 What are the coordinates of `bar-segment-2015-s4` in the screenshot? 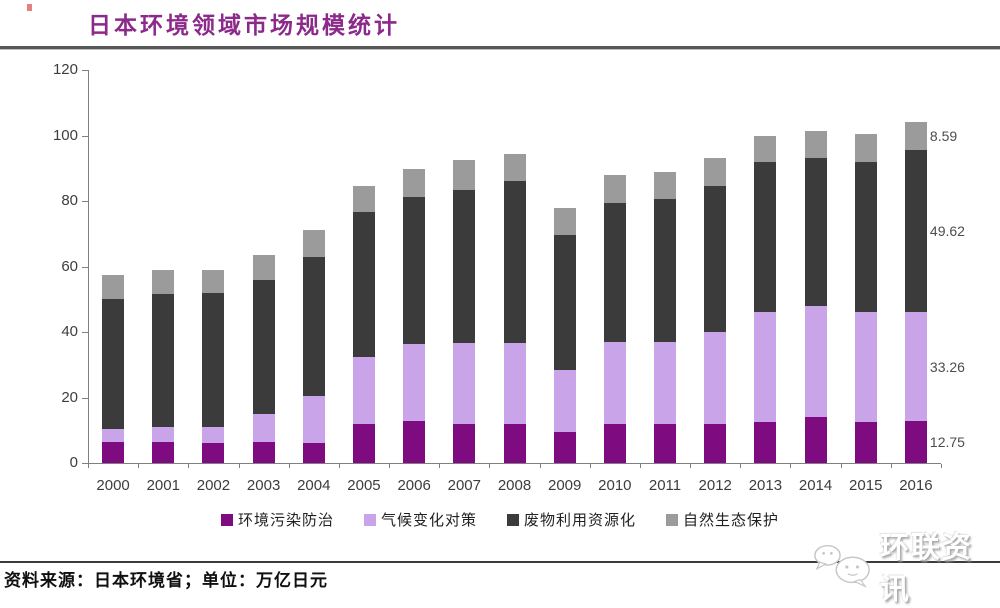 It's located at (865, 147).